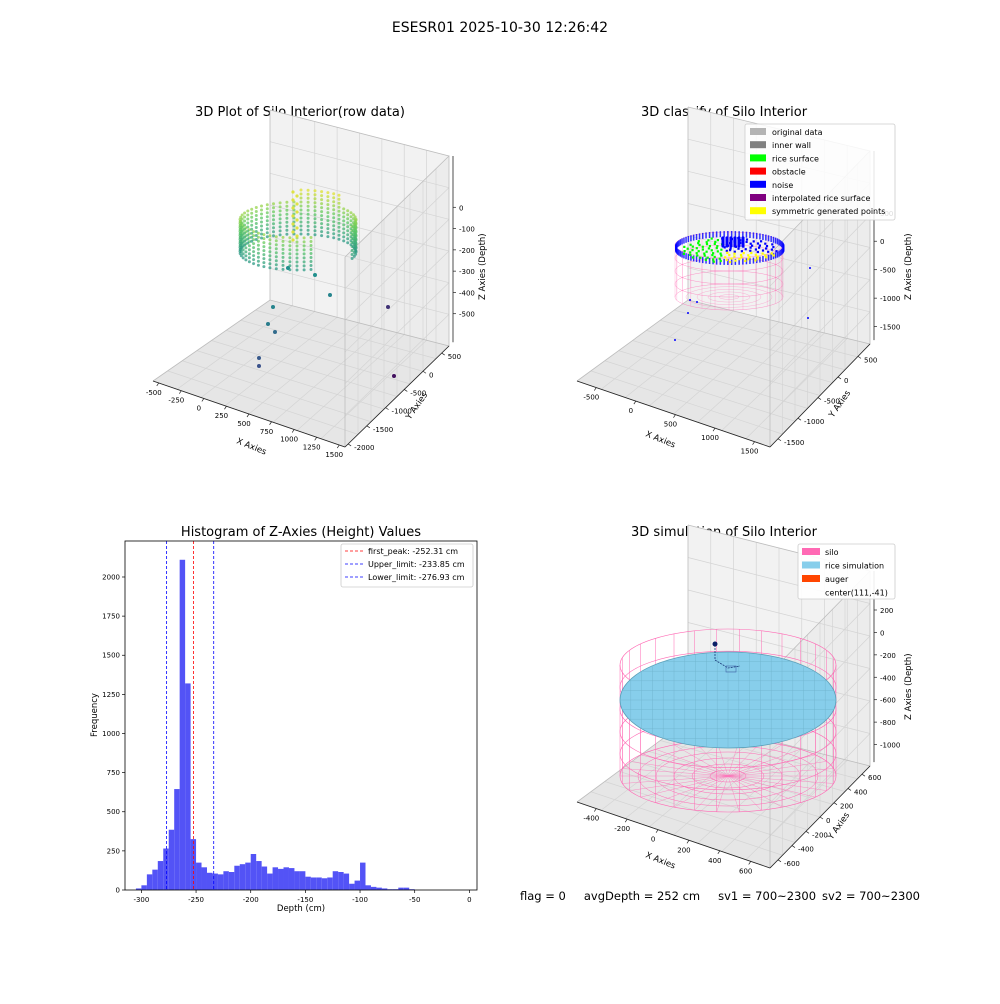  Describe the element at coordinates (846, 381) in the screenshot. I see `y-tick-label: 0` at that location.